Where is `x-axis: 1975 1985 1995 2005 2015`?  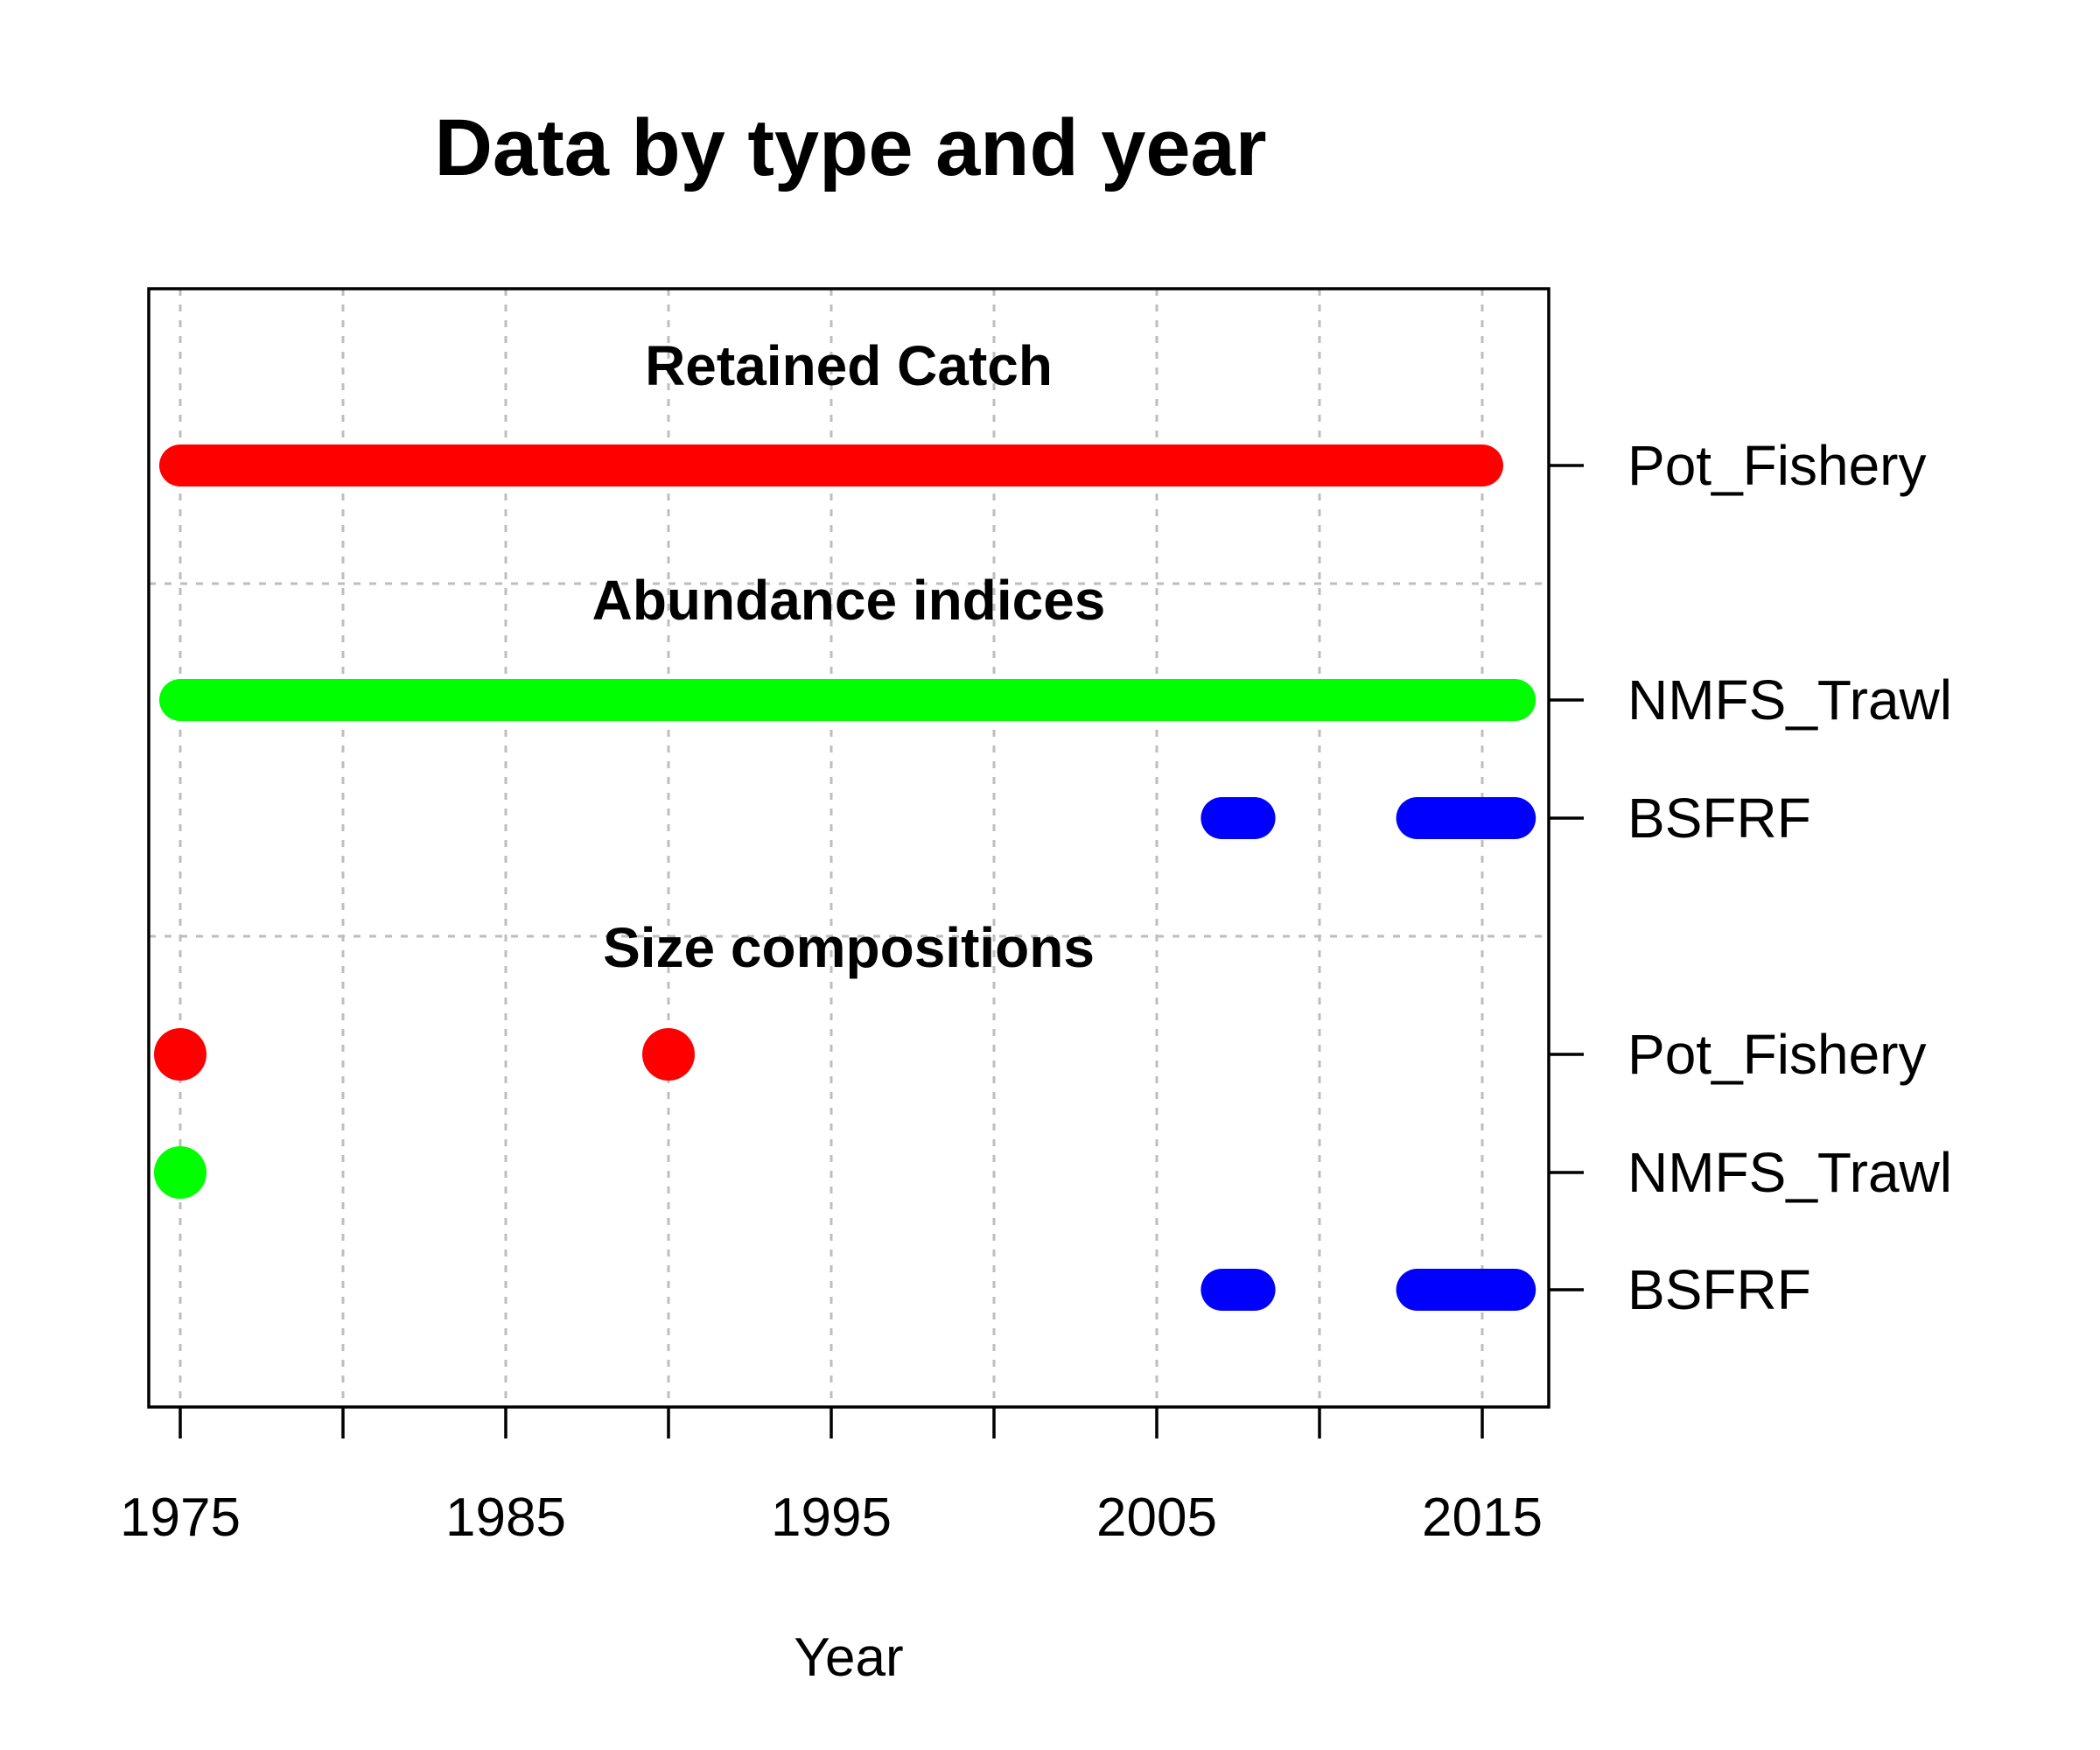 x-axis: 1975 1985 1995 2005 2015 is located at coordinates (831, 1477).